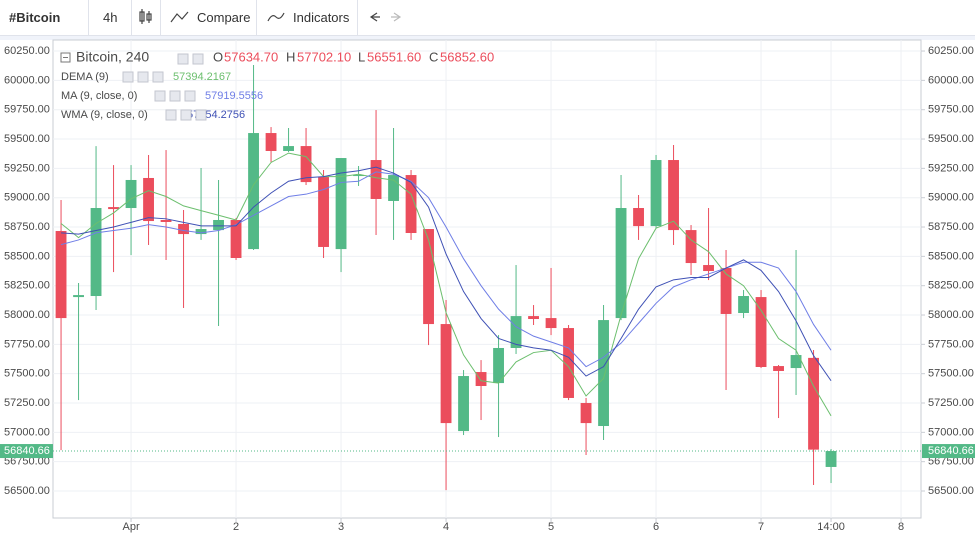  Describe the element at coordinates (321, 17) in the screenshot. I see `indicators-button: Indicators` at that location.